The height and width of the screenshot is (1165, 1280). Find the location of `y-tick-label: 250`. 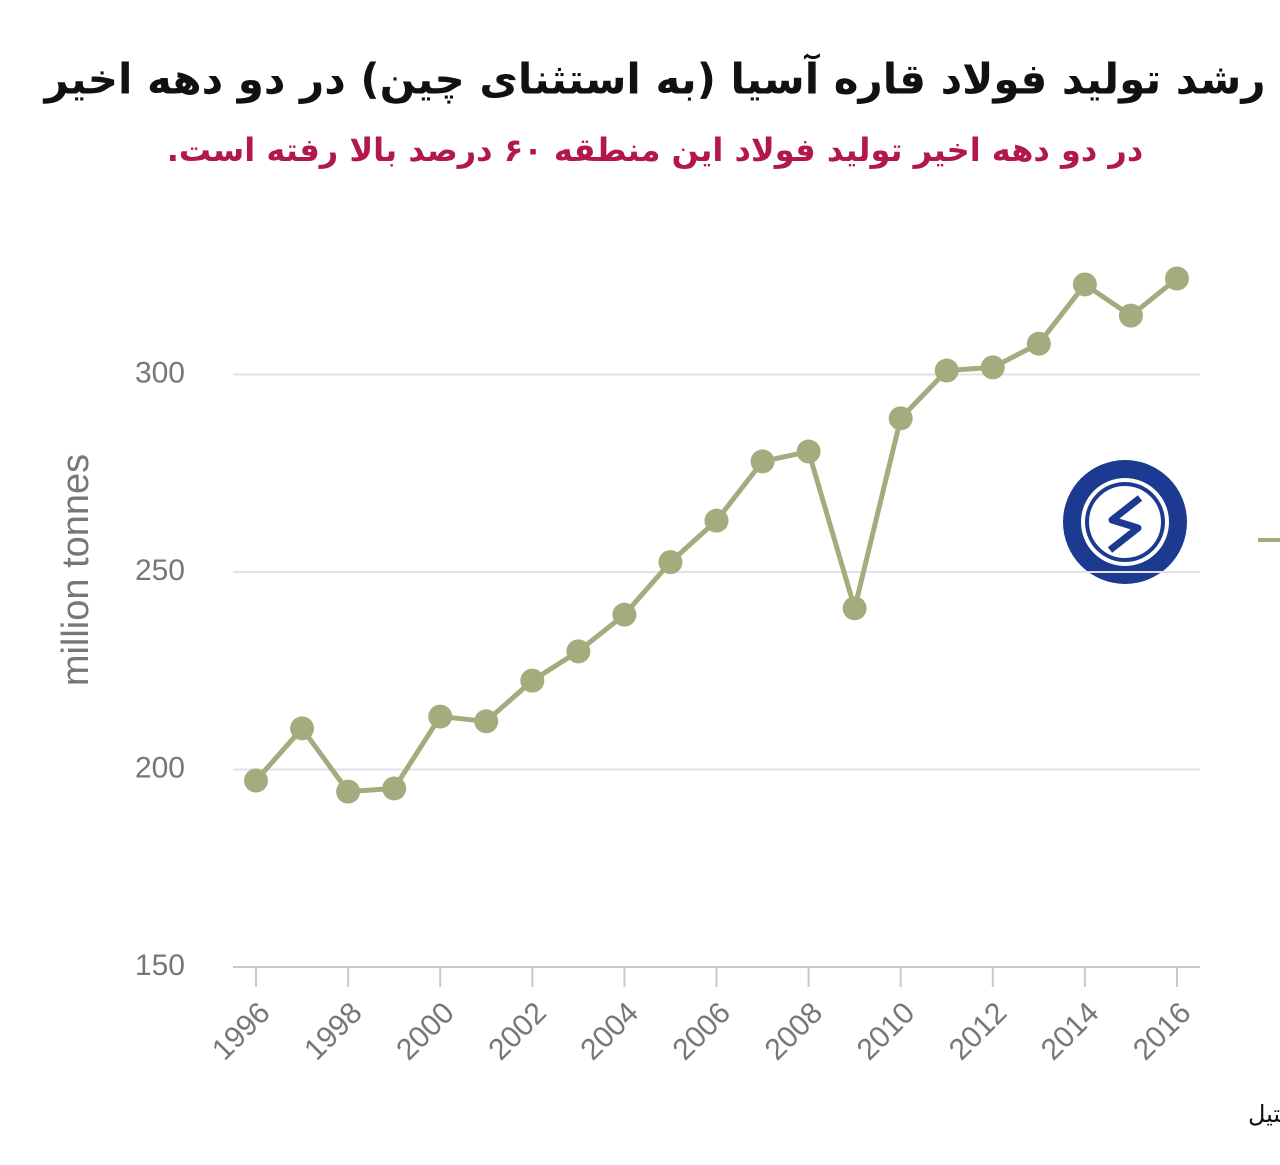

y-tick-label: 250 is located at coordinates (160, 570).